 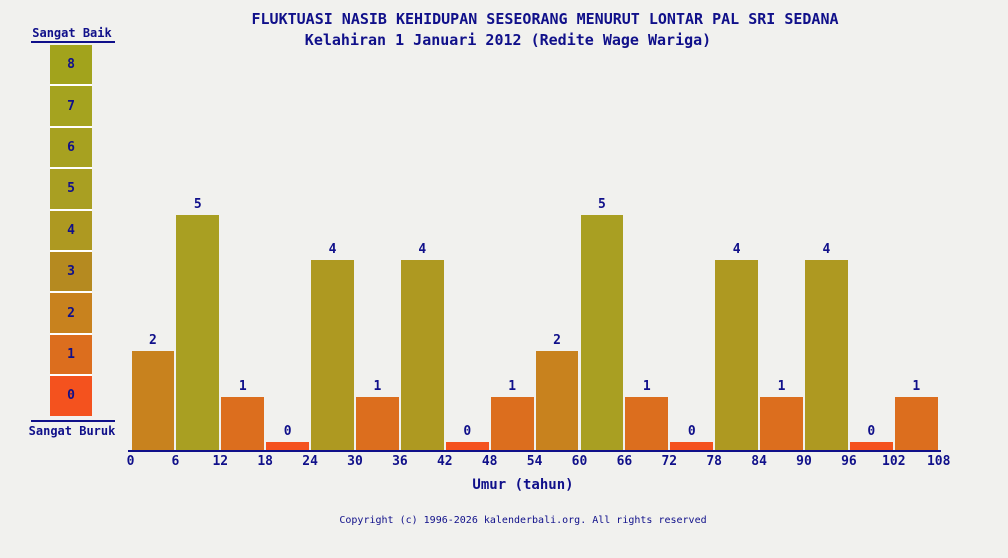 What do you see at coordinates (265, 461) in the screenshot?
I see `x-tick-label-18: 18` at bounding box center [265, 461].